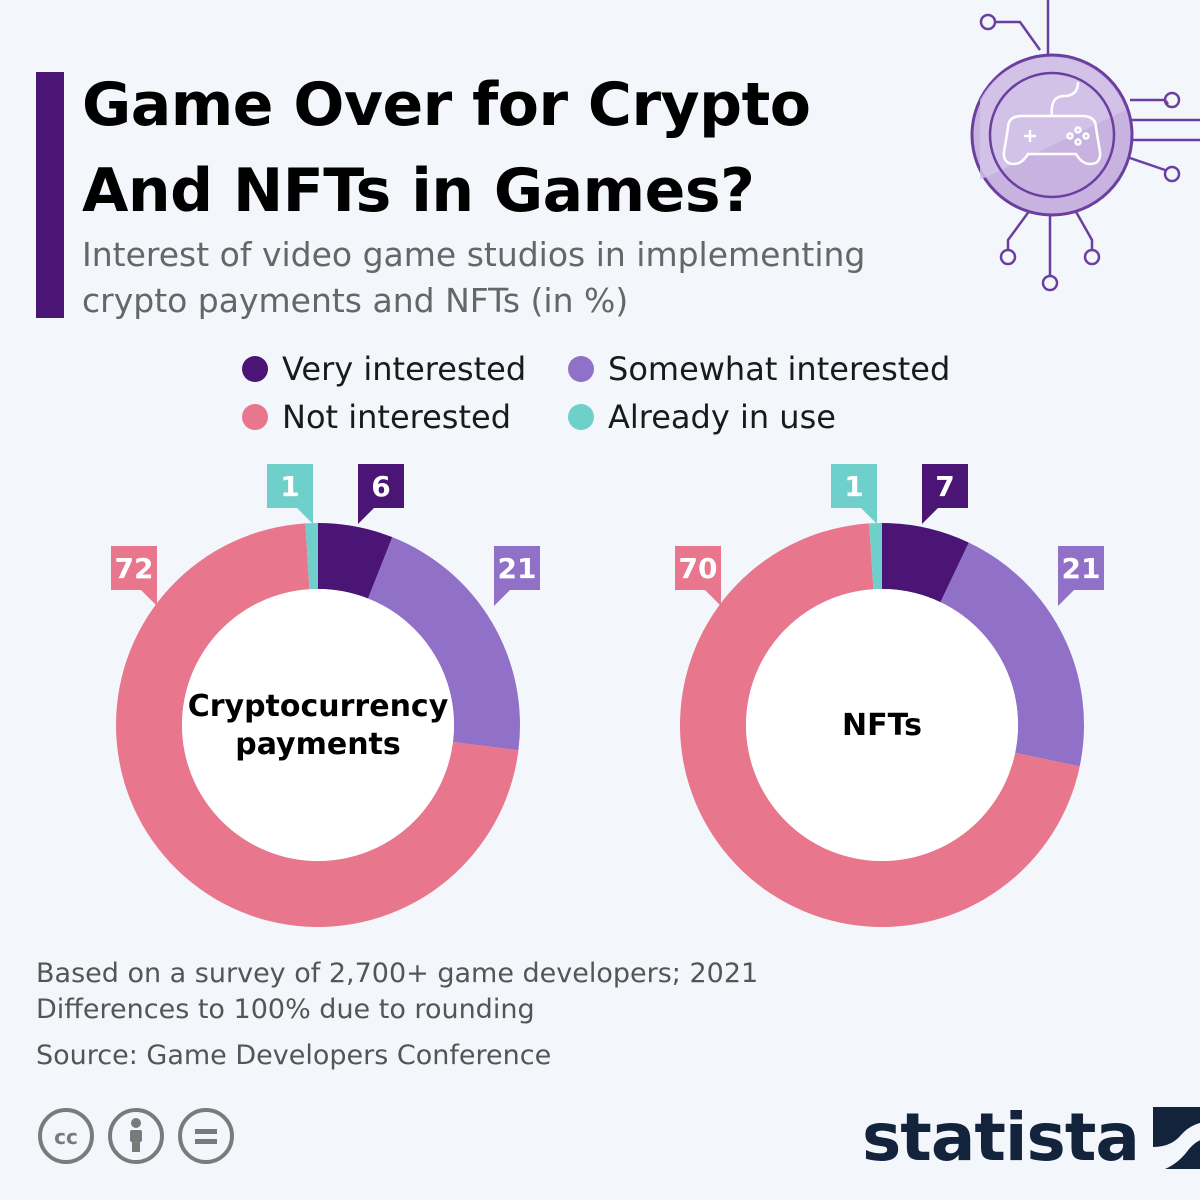 The width and height of the screenshot is (1200, 1200). I want to click on page-title: Game Over for Crypto And NFTs in Games?, so click(446, 148).